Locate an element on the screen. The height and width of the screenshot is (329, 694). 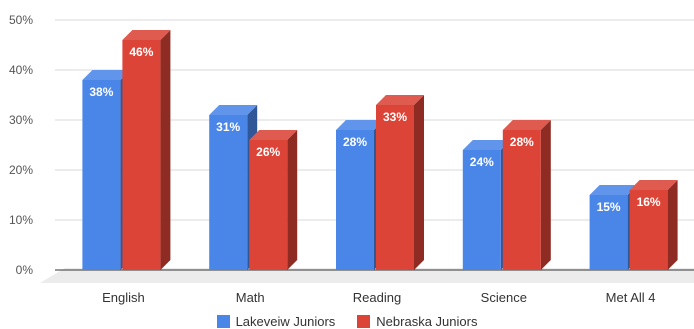
legend: Lakeveiw Juniors Nebraska Juniors is located at coordinates (347, 321).